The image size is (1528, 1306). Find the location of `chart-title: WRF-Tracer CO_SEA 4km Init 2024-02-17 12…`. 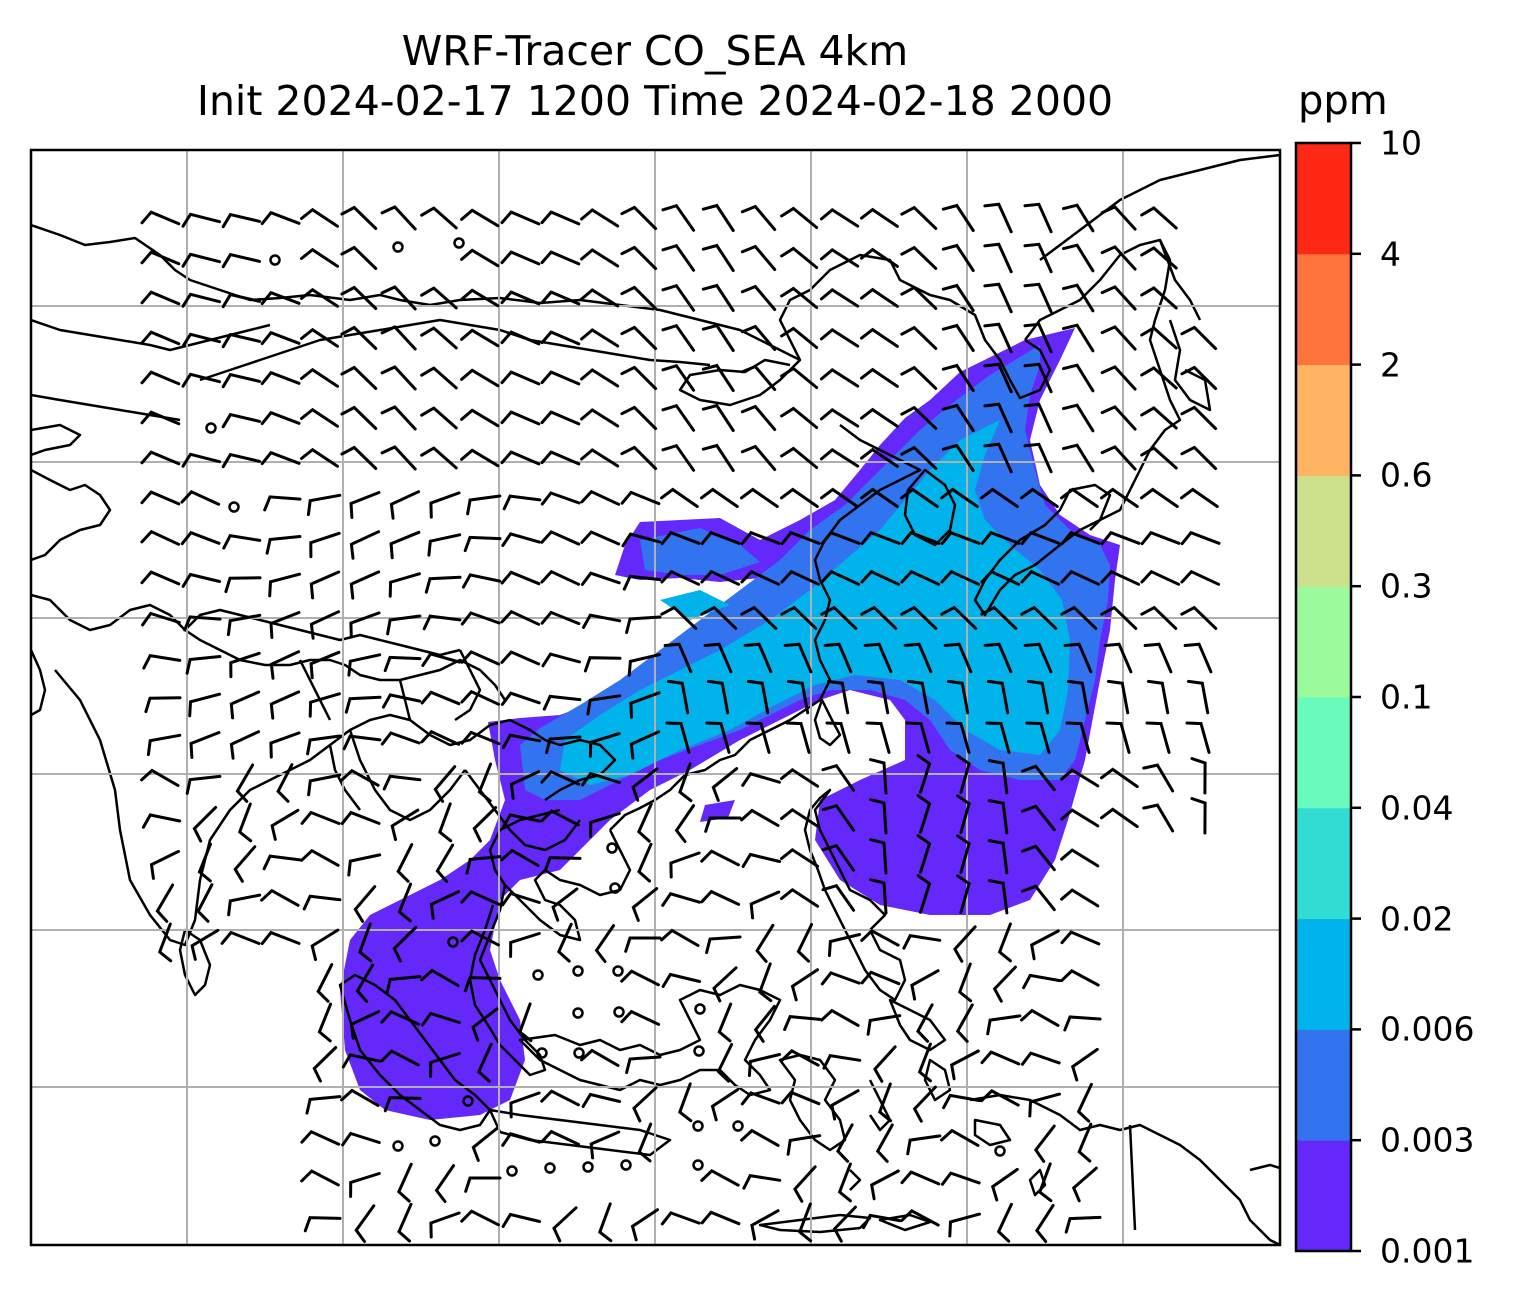

chart-title: WRF-Tracer CO_SEA 4km Init 2024-02-17 12… is located at coordinates (655, 76).